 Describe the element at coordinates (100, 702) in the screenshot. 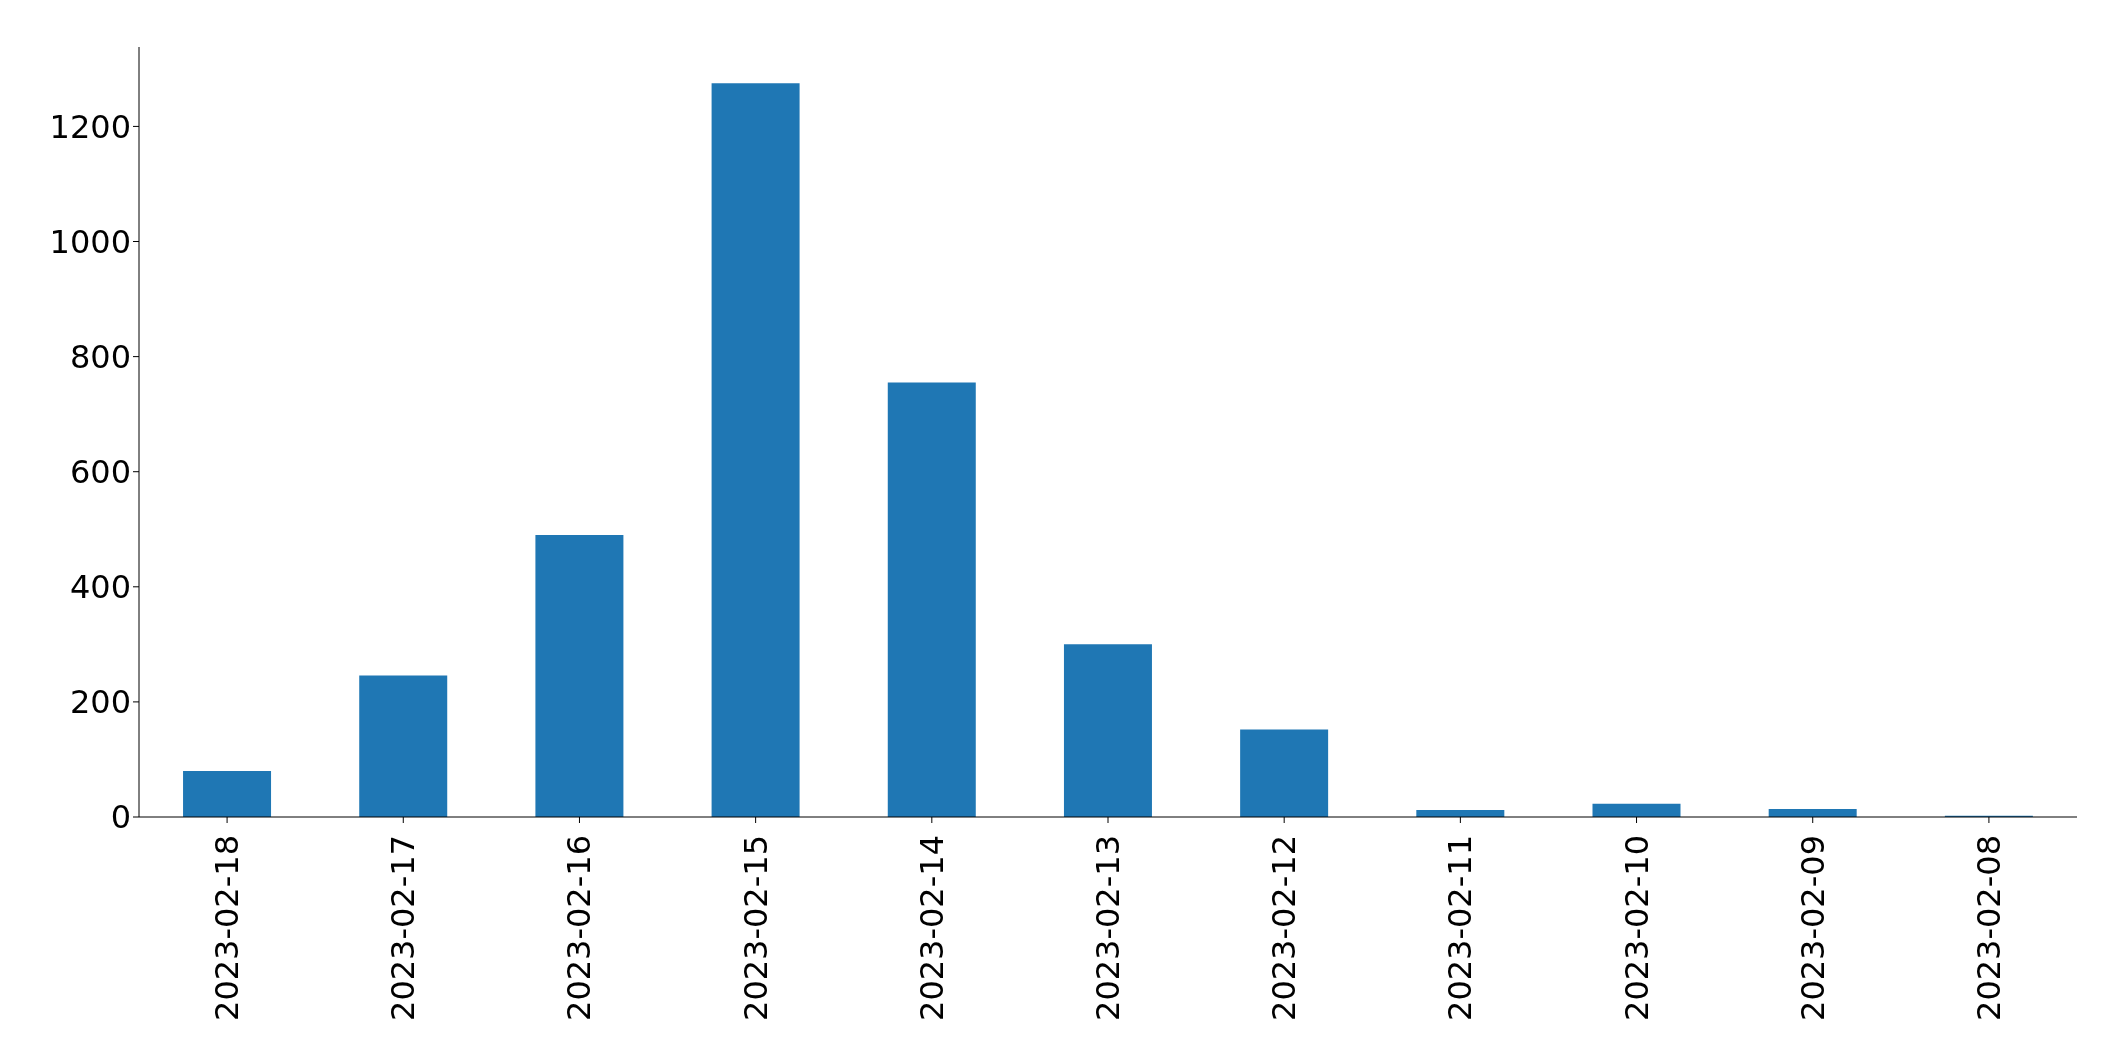

I see `y-tick-label: 200` at that location.